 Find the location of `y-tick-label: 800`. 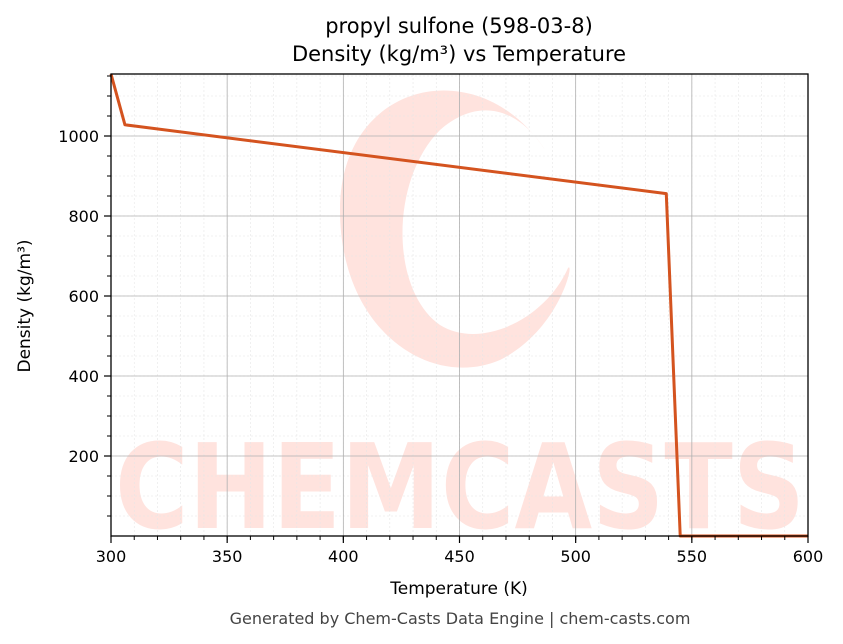

y-tick-label: 800 is located at coordinates (83, 216).